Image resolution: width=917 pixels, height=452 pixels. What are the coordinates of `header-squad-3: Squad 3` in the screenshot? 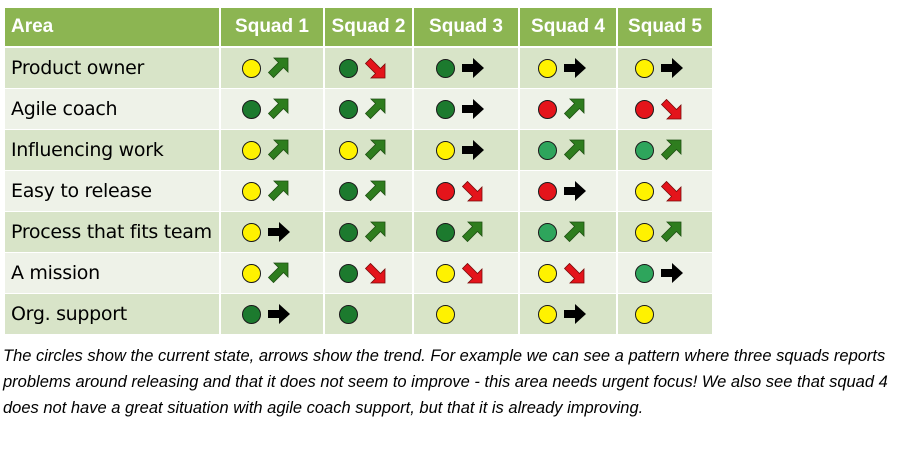 It's located at (466, 28).